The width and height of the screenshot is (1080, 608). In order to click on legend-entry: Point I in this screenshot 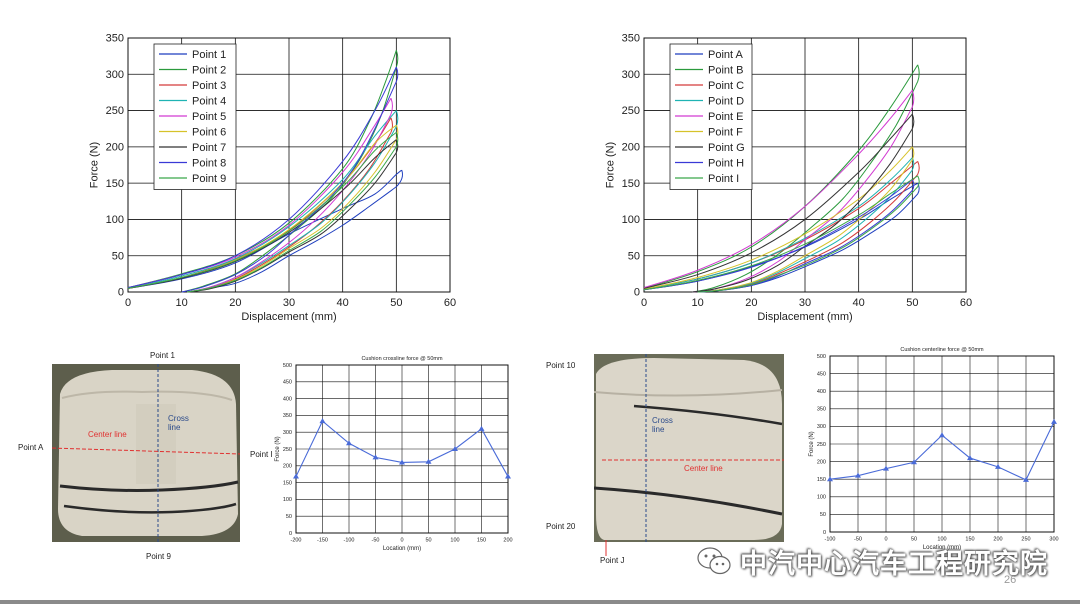, I will do `click(723, 179)`.